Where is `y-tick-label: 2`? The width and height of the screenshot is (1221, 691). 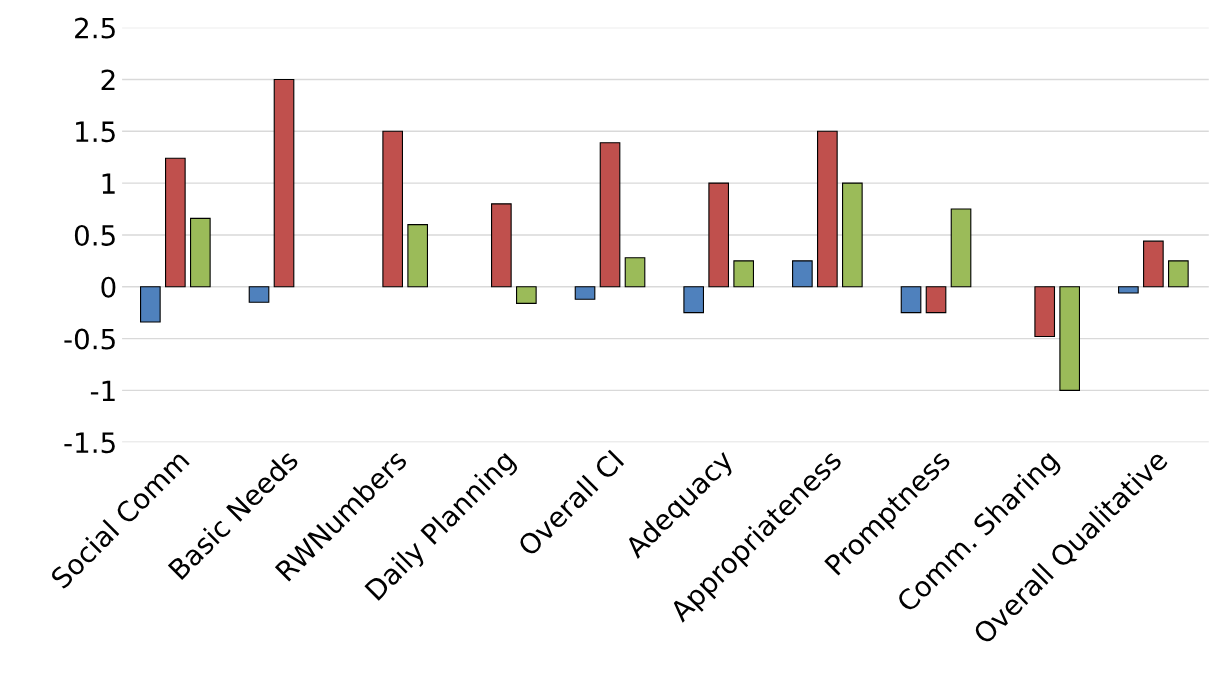 y-tick-label: 2 is located at coordinates (108, 80).